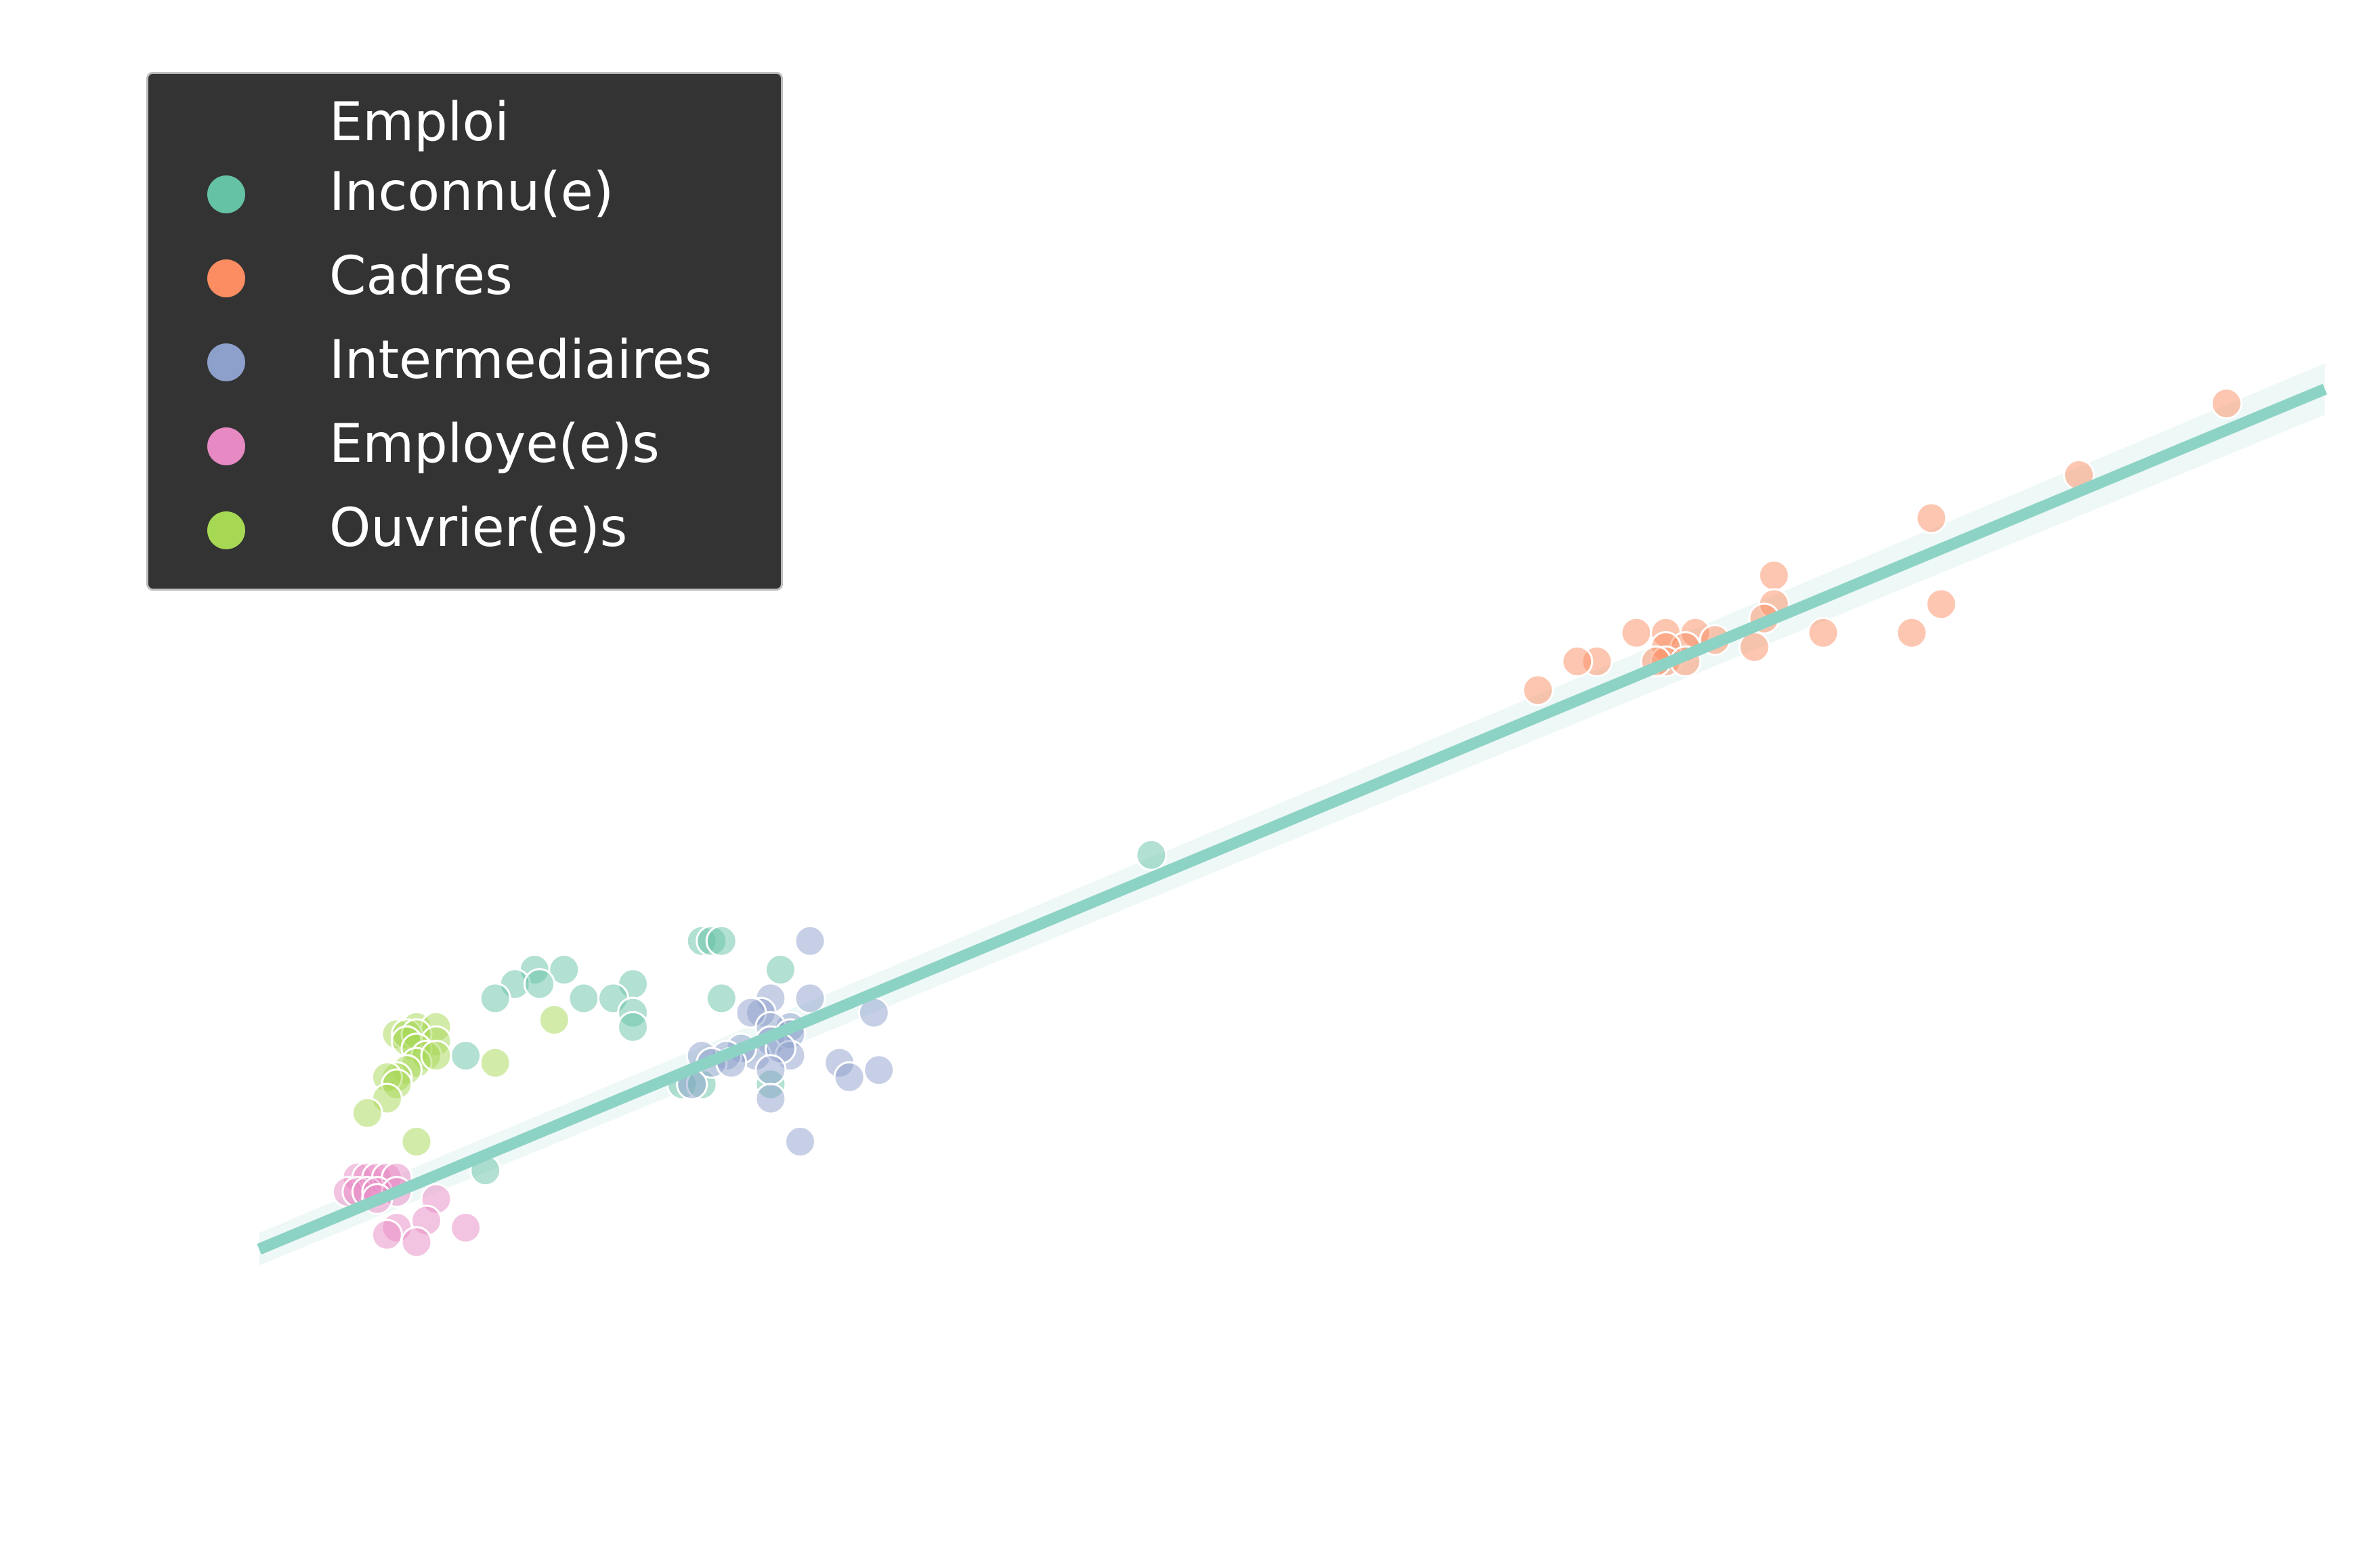 This screenshot has width=2380, height=1566. I want to click on legend-label: Cadres, so click(421, 276).